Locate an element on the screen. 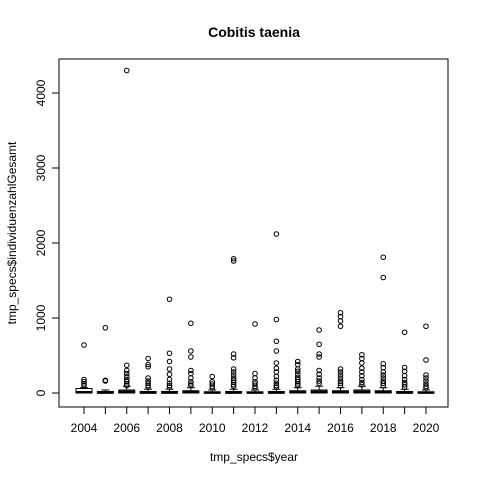  box-2020 is located at coordinates (426, 358).